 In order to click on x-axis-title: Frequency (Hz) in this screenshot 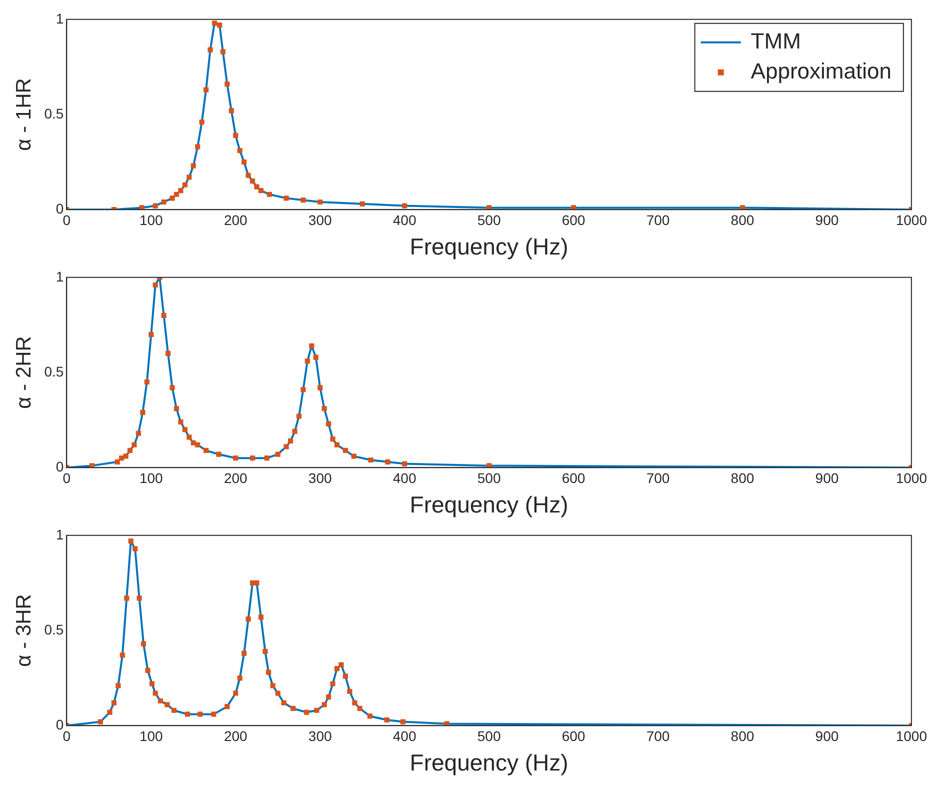, I will do `click(489, 247)`.